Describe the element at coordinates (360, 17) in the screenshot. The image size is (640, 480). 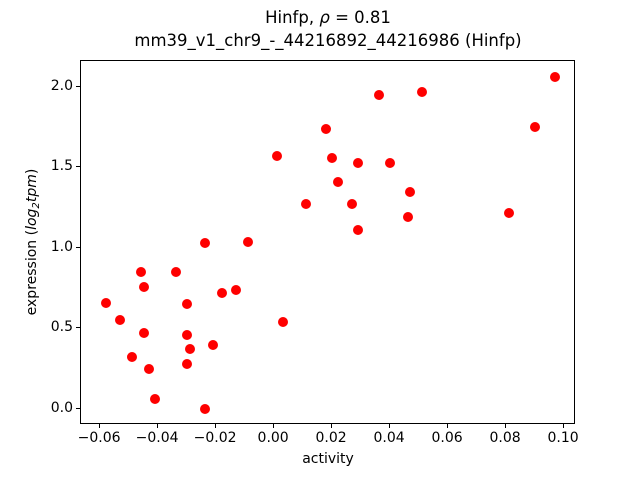
I see `title-rho-value: = 0.81` at that location.